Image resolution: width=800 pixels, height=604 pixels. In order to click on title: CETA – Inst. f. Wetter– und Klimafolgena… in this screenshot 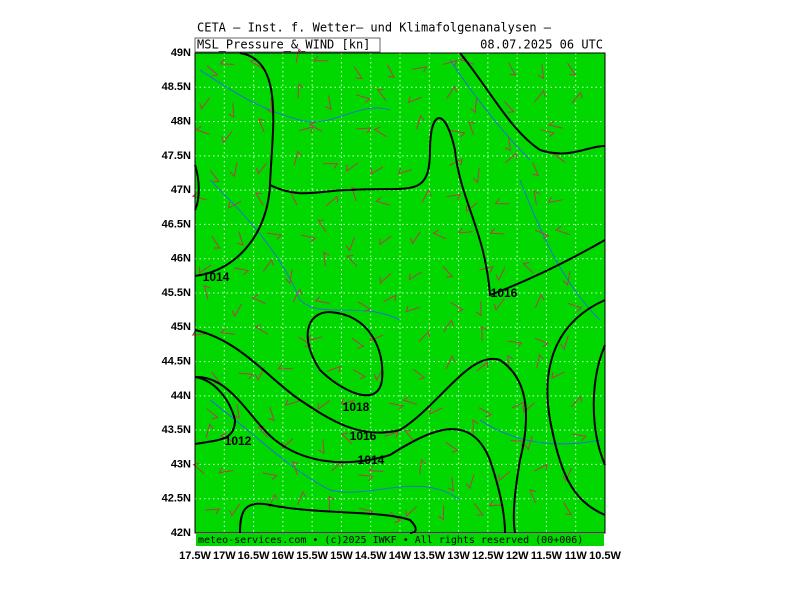, I will do `click(374, 28)`.